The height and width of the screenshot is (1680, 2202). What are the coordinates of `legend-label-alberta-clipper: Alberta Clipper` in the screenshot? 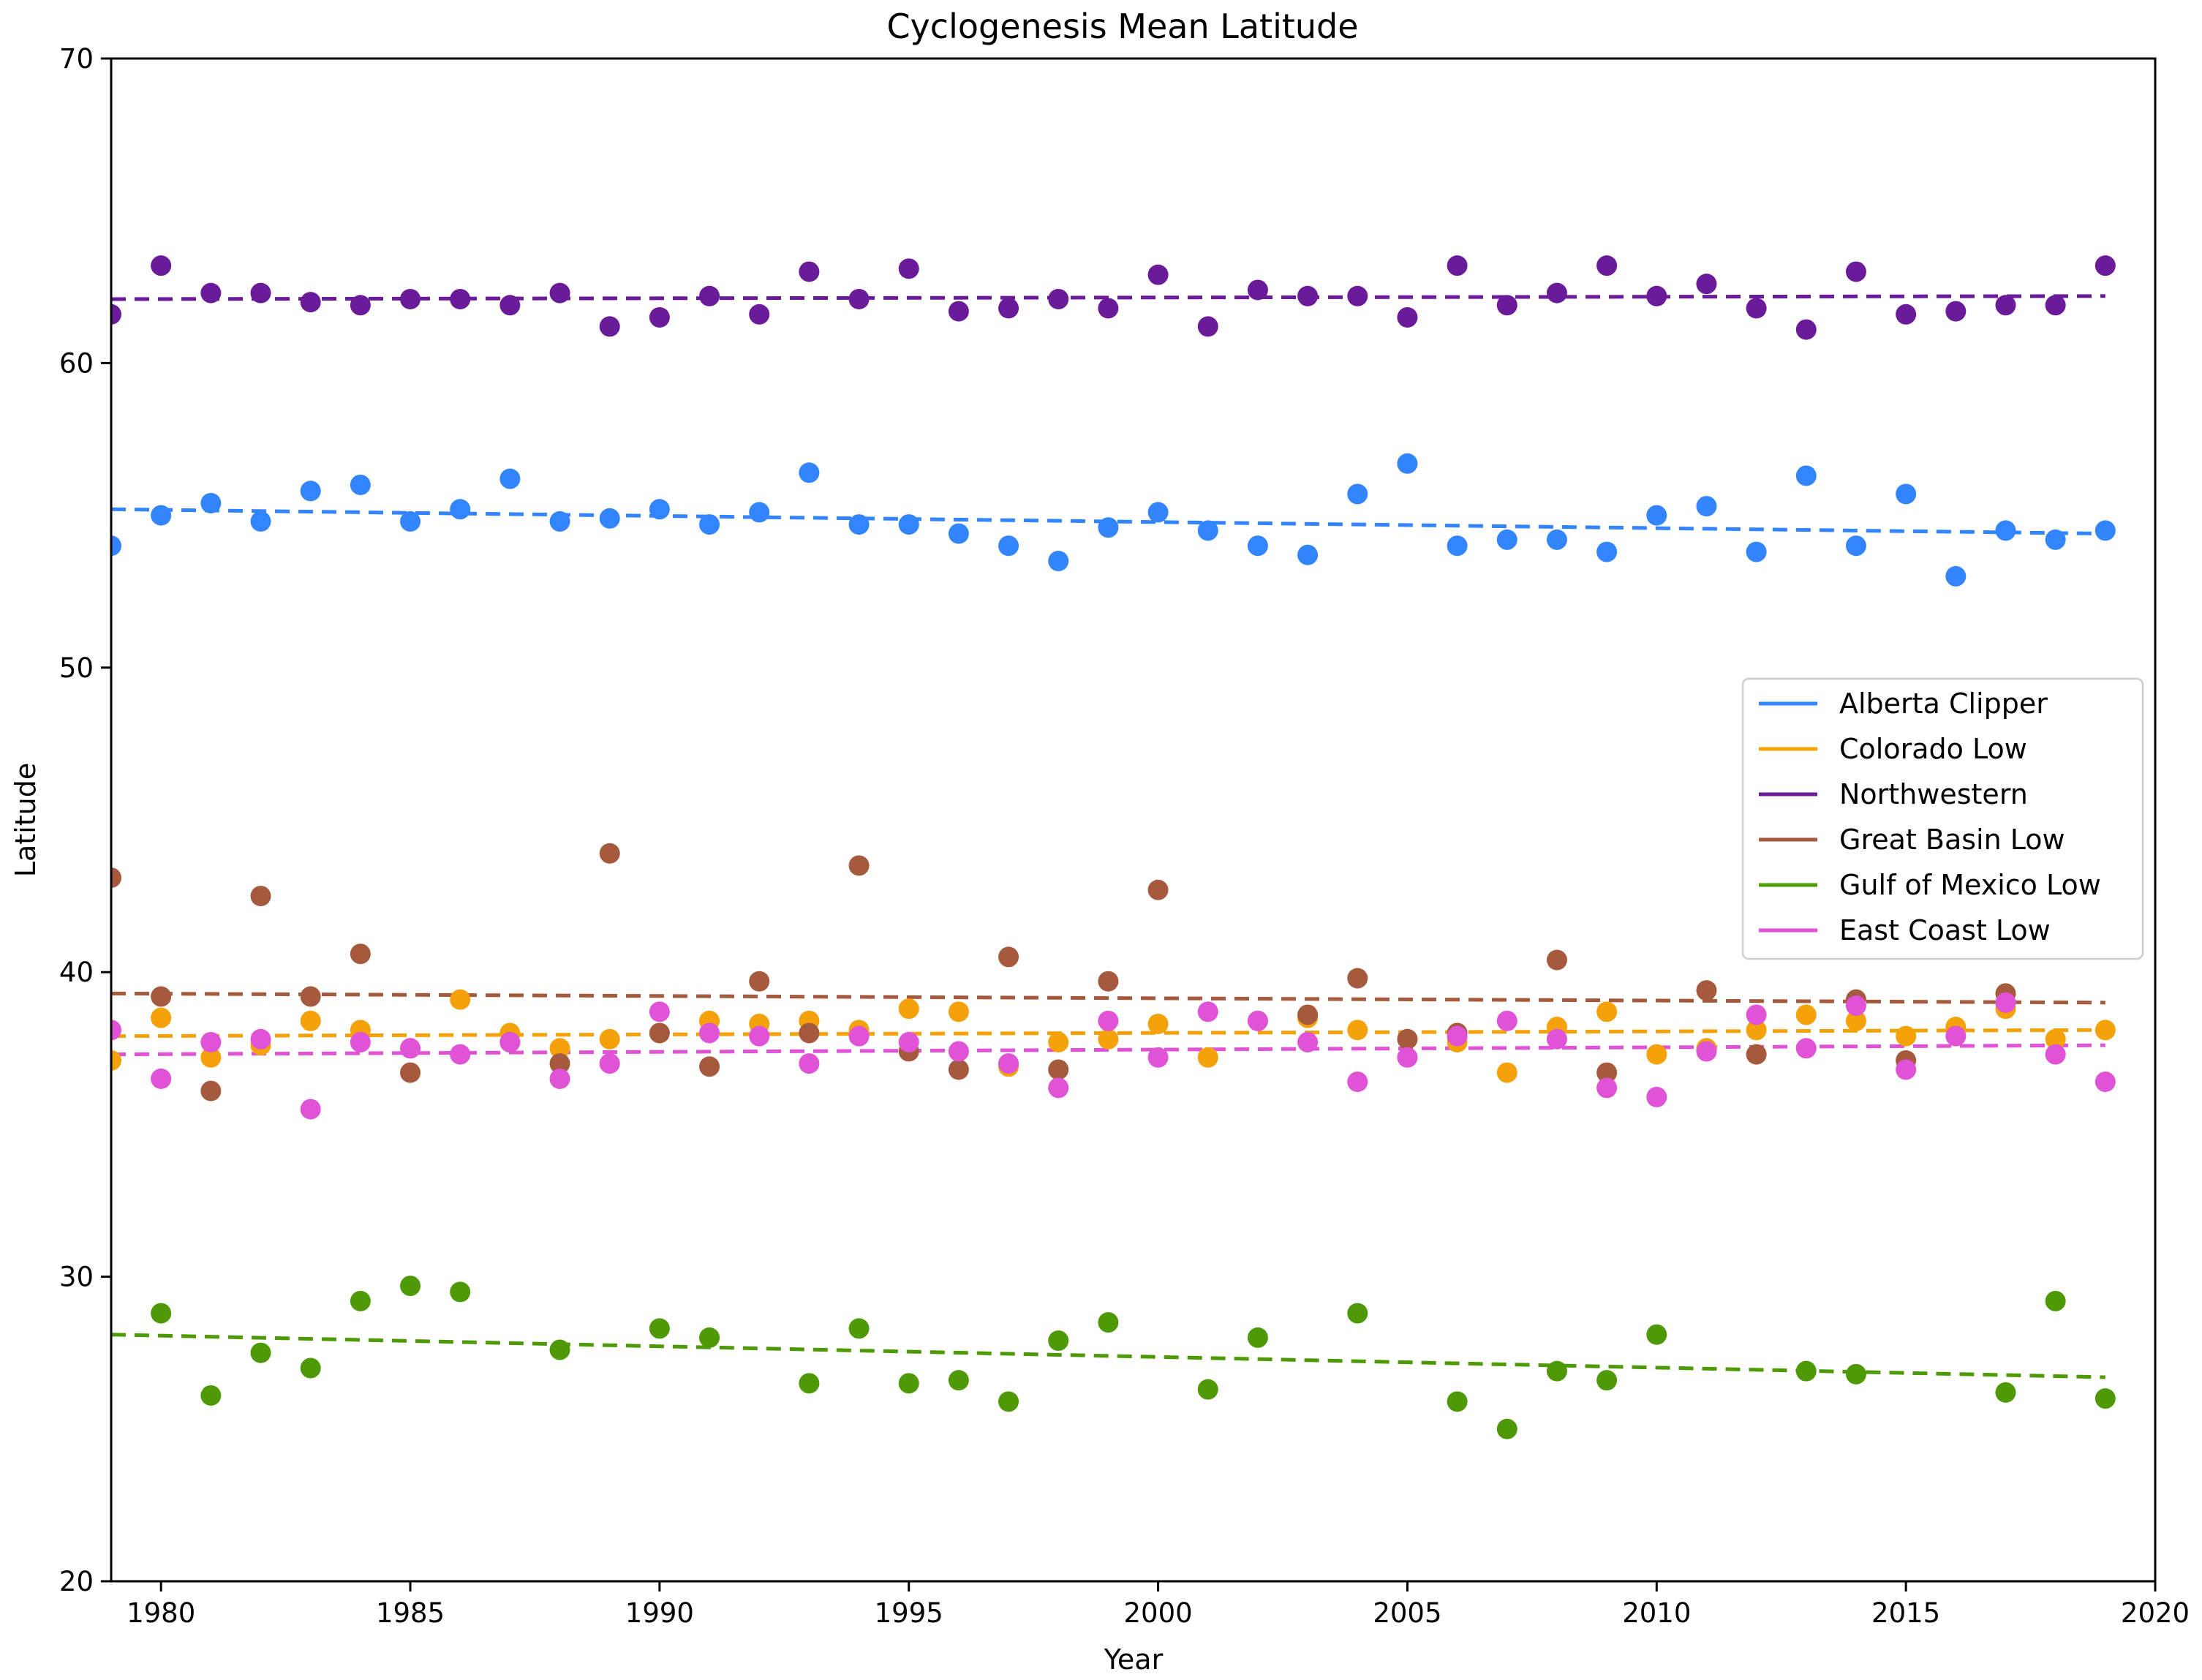 It's located at (1944, 704).